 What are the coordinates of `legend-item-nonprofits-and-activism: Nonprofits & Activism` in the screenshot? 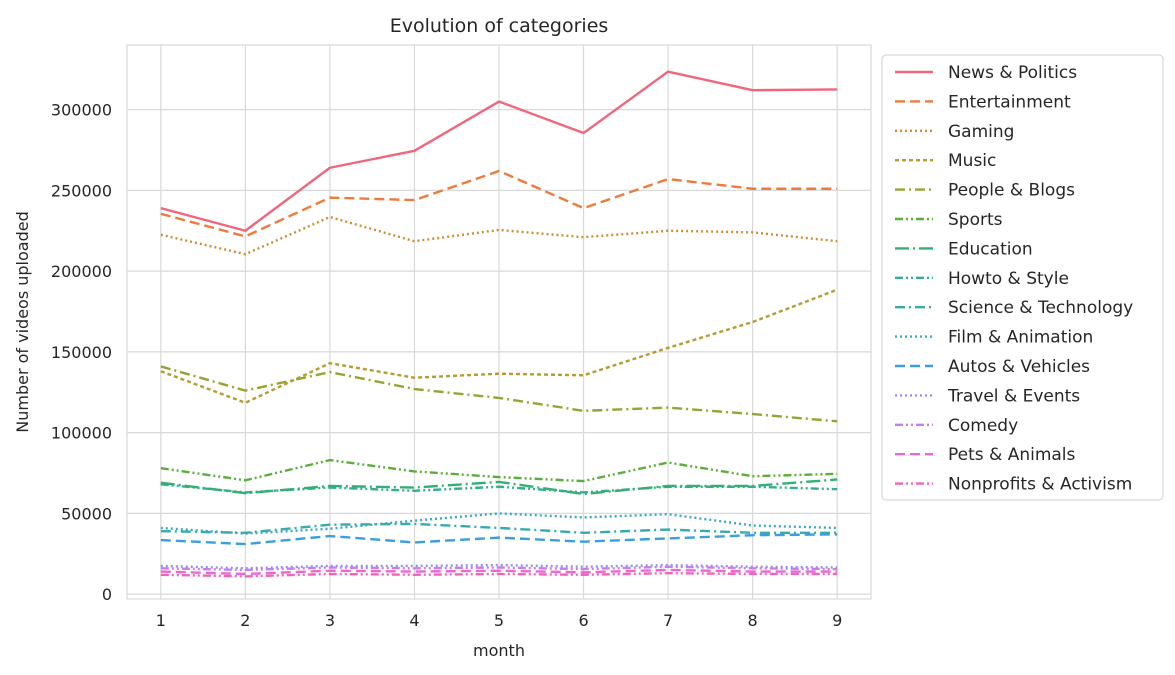 It's located at (1013, 485).